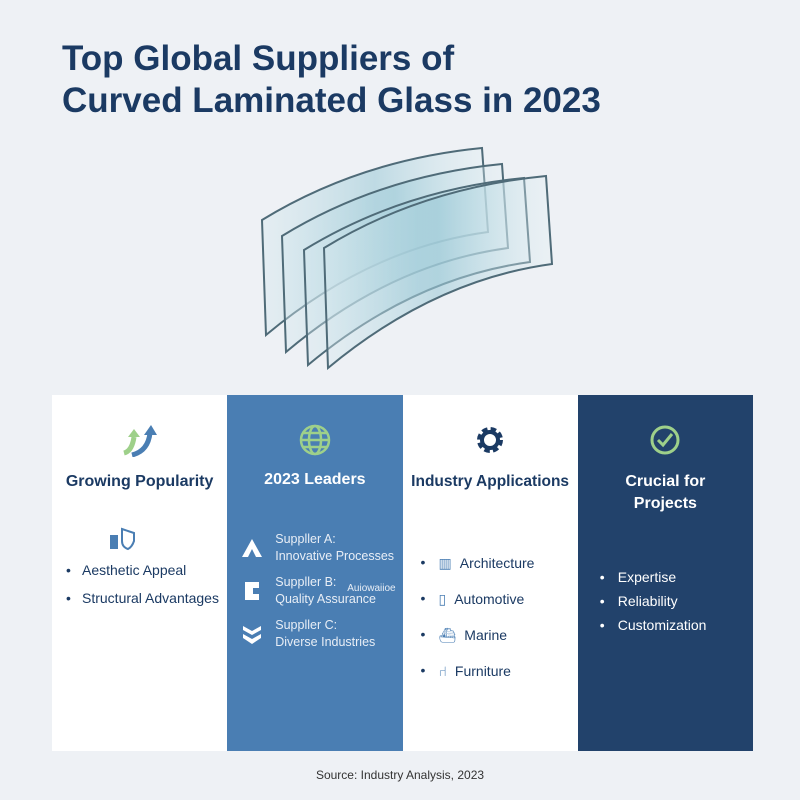 The height and width of the screenshot is (800, 800). I want to click on list-item: ⑁ Furniture, so click(478, 671).